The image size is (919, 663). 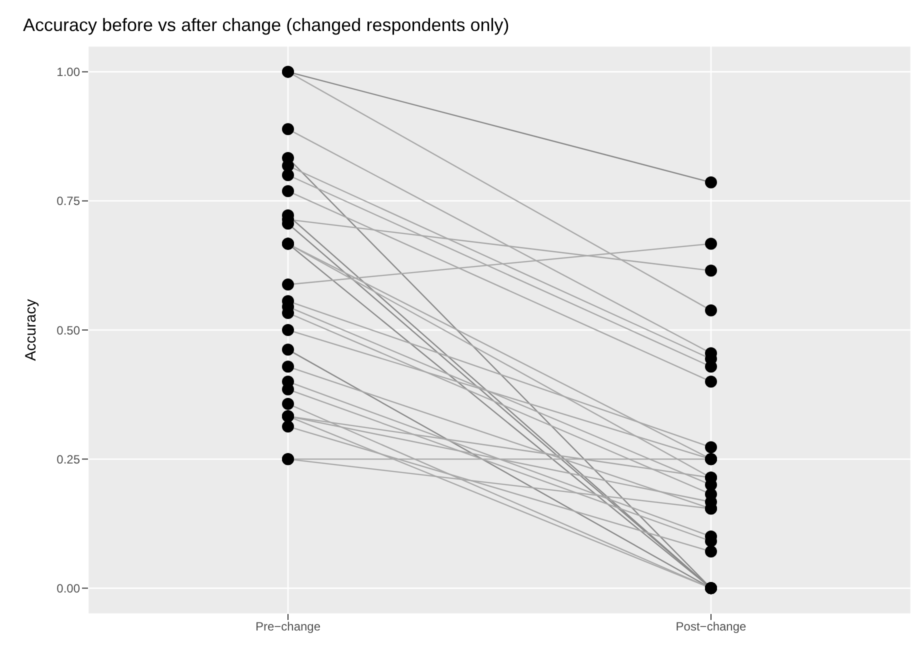 I want to click on y-tick-label: 1.00, so click(x=68, y=72).